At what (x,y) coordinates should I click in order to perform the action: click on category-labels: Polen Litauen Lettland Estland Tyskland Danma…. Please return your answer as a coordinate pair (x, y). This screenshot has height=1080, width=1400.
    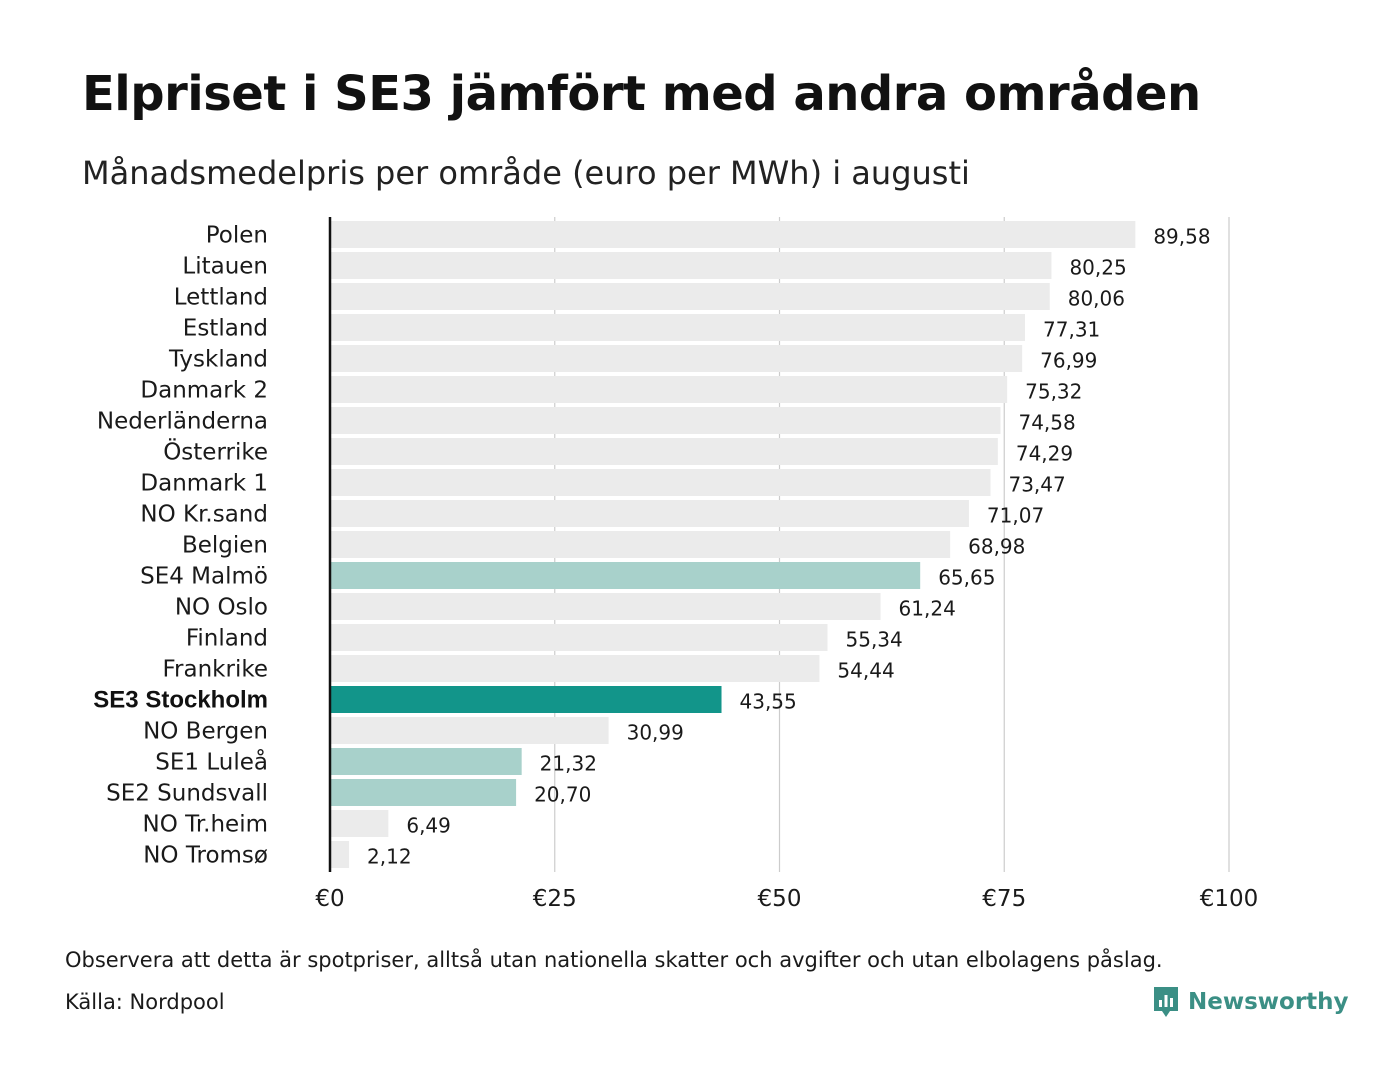
    Looking at the image, I should click on (180, 546).